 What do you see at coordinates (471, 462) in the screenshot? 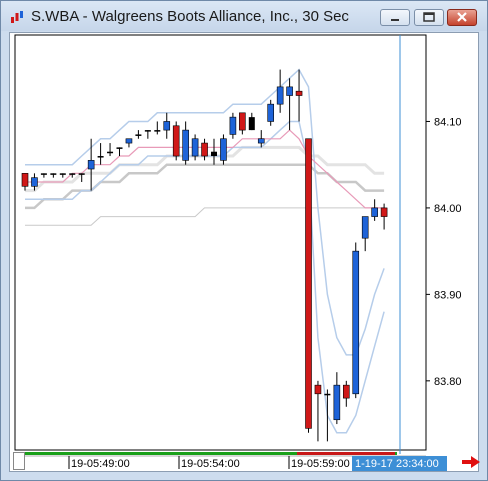
I see `next-arrow-icon` at bounding box center [471, 462].